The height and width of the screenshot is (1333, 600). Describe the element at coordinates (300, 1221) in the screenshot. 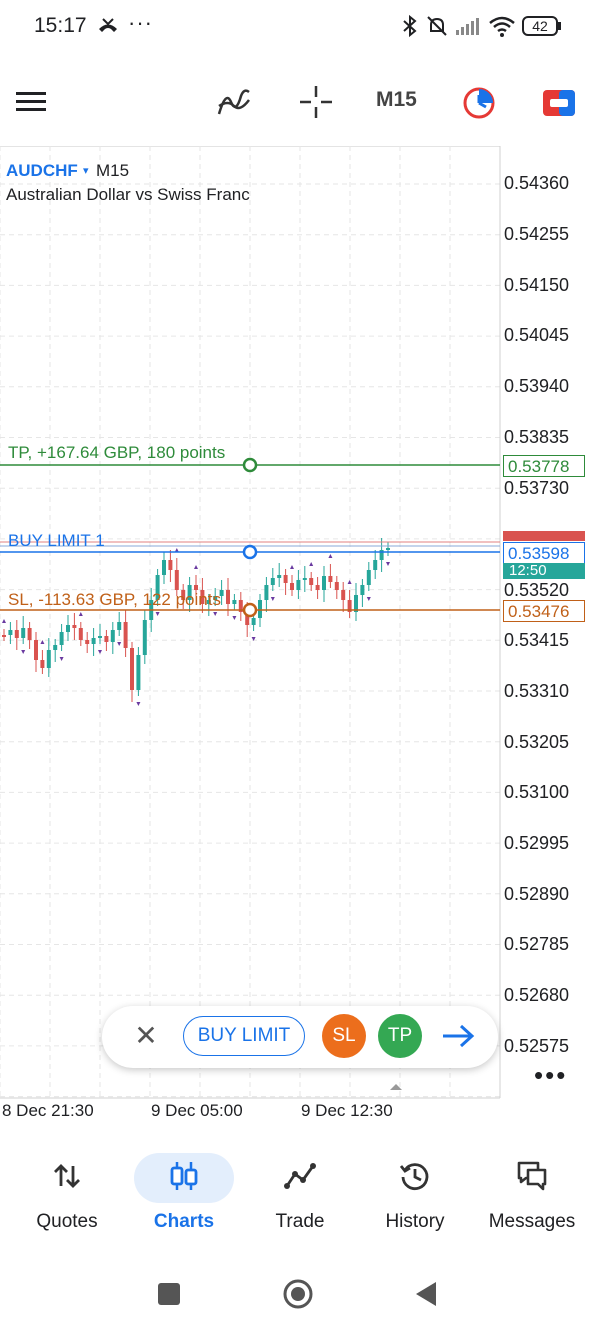

I see `nav-label: Trade` at that location.